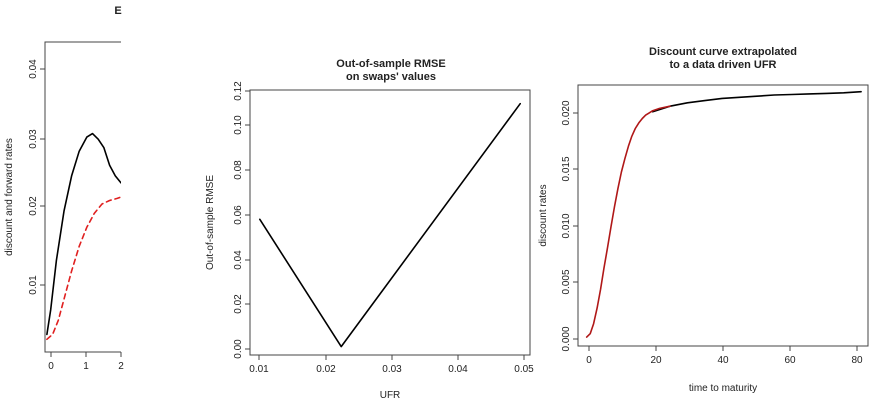 Image resolution: width=875 pixels, height=405 pixels. What do you see at coordinates (238, 215) in the screenshot?
I see `y-tick-label: 0.06` at bounding box center [238, 215].